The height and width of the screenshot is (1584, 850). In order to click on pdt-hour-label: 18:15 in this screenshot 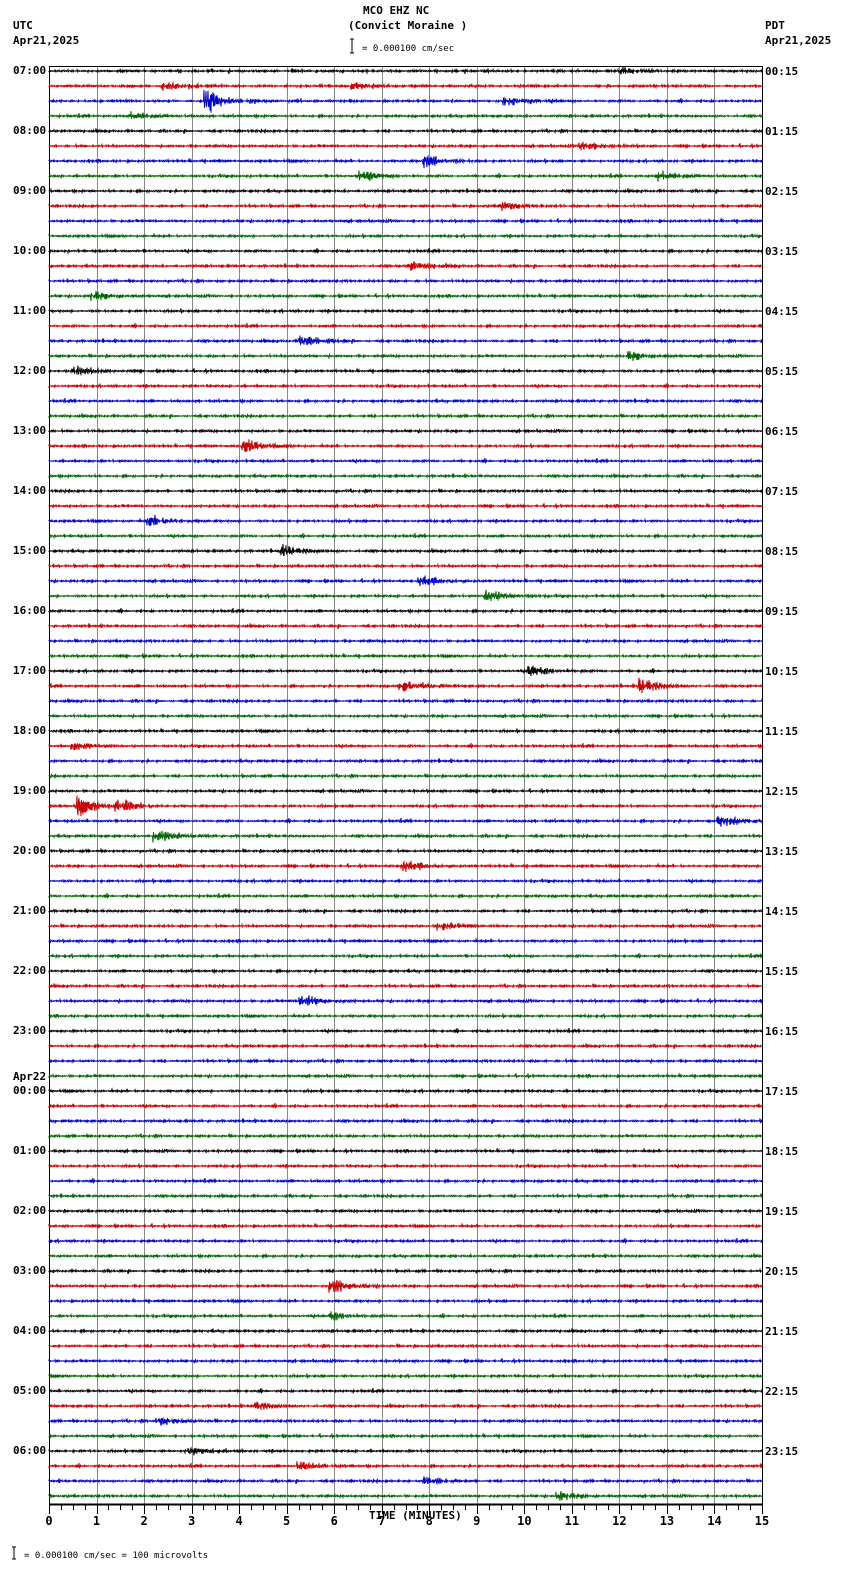, I will do `click(782, 1151)`.